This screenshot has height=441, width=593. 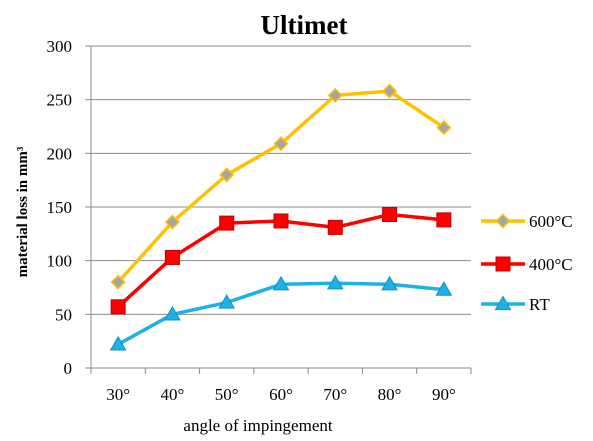 What do you see at coordinates (257, 425) in the screenshot?
I see `x-axis-label: angle of impingement` at bounding box center [257, 425].